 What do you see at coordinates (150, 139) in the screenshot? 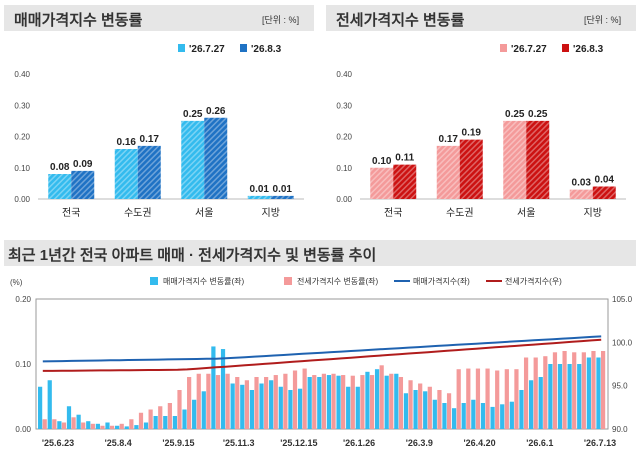
I see `sale-bar-value-label: 0.17` at bounding box center [150, 139].